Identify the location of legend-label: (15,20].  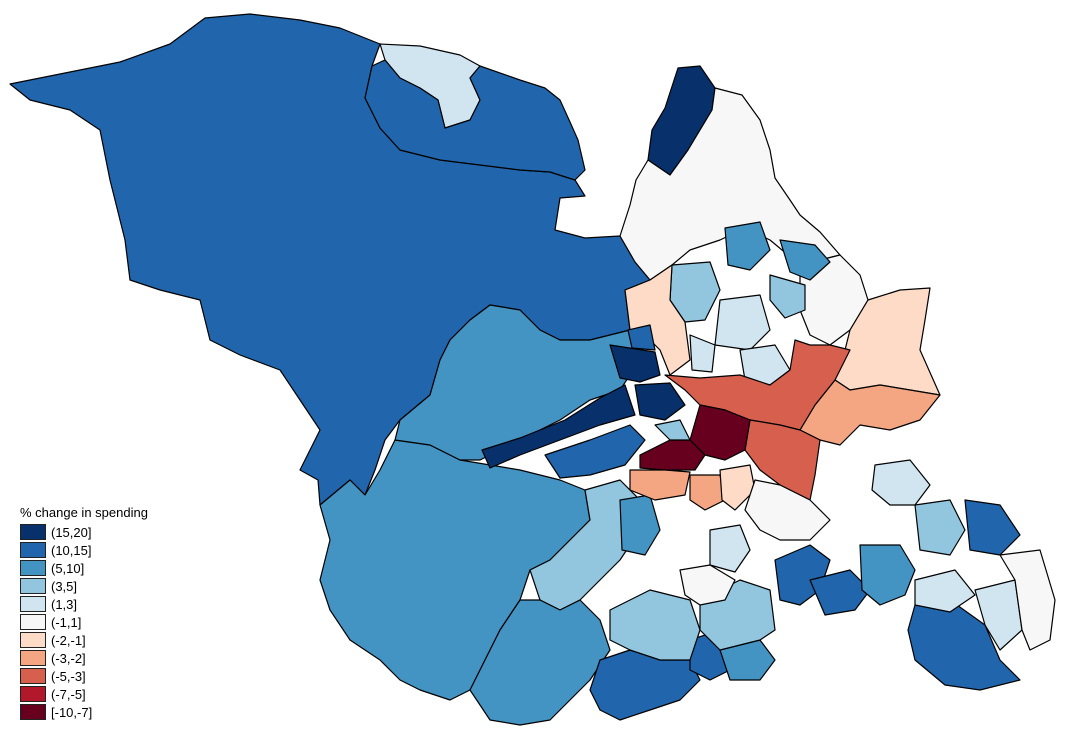
(71, 532).